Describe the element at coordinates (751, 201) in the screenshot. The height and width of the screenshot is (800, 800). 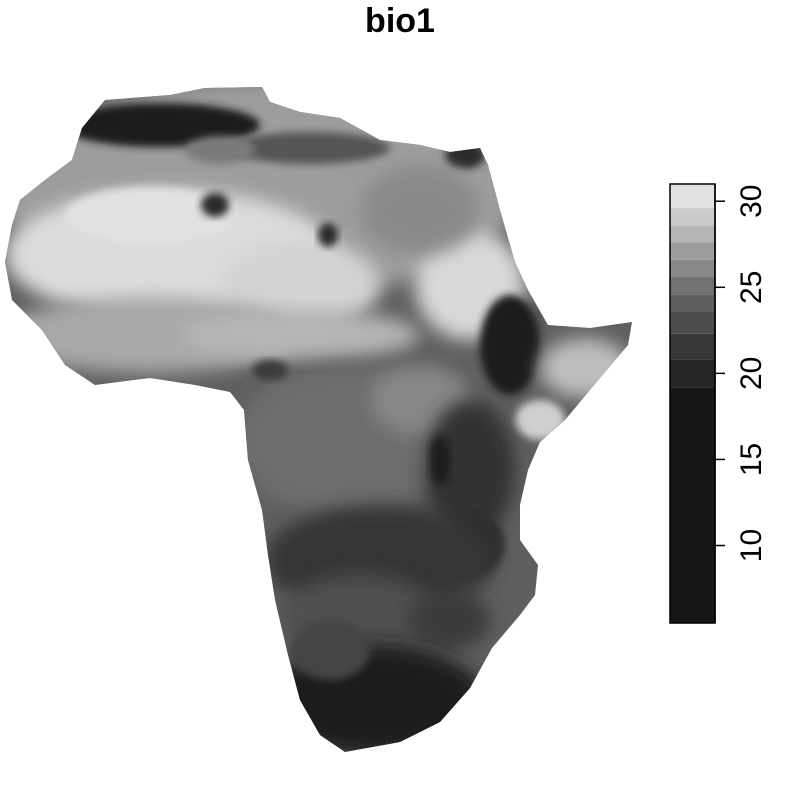
I see `legend-tick-label: 30` at that location.